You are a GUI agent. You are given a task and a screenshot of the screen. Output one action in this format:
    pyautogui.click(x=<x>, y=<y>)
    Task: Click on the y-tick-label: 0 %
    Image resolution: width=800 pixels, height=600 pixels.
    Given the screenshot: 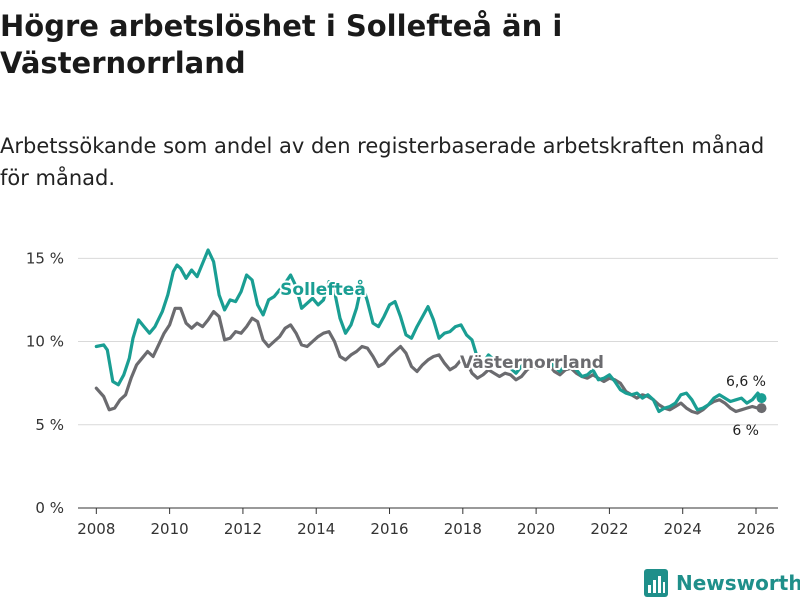 What is the action you would take?
    pyautogui.click(x=49, y=508)
    